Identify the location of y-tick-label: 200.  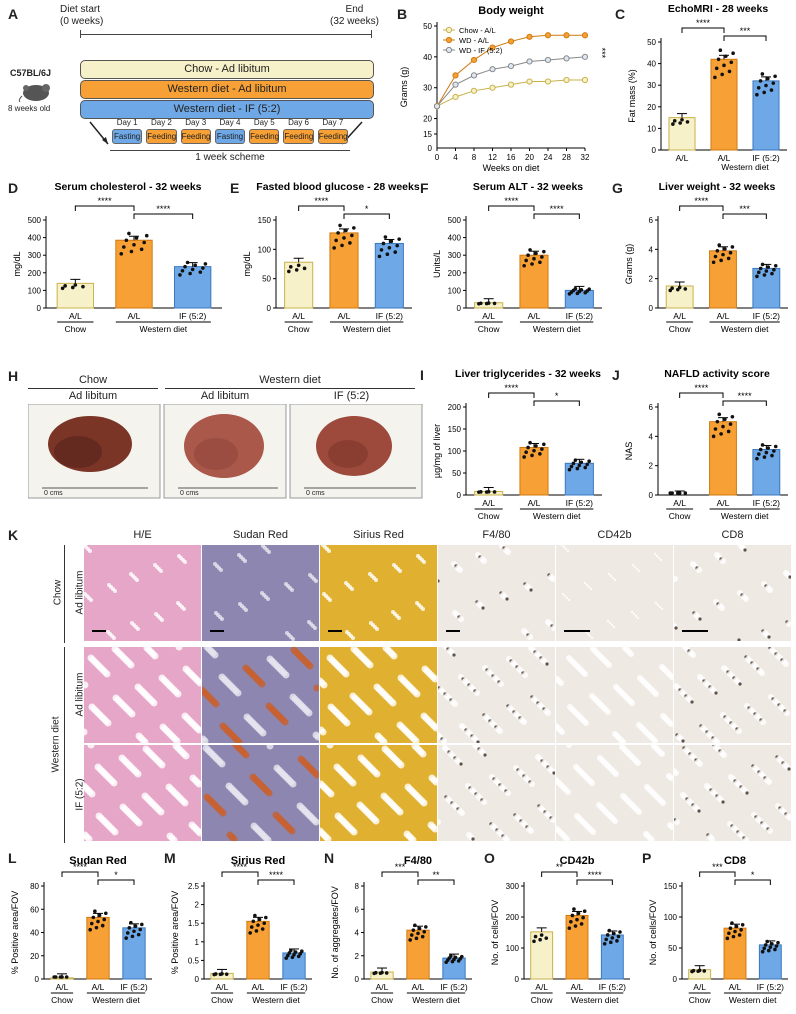
(35, 273).